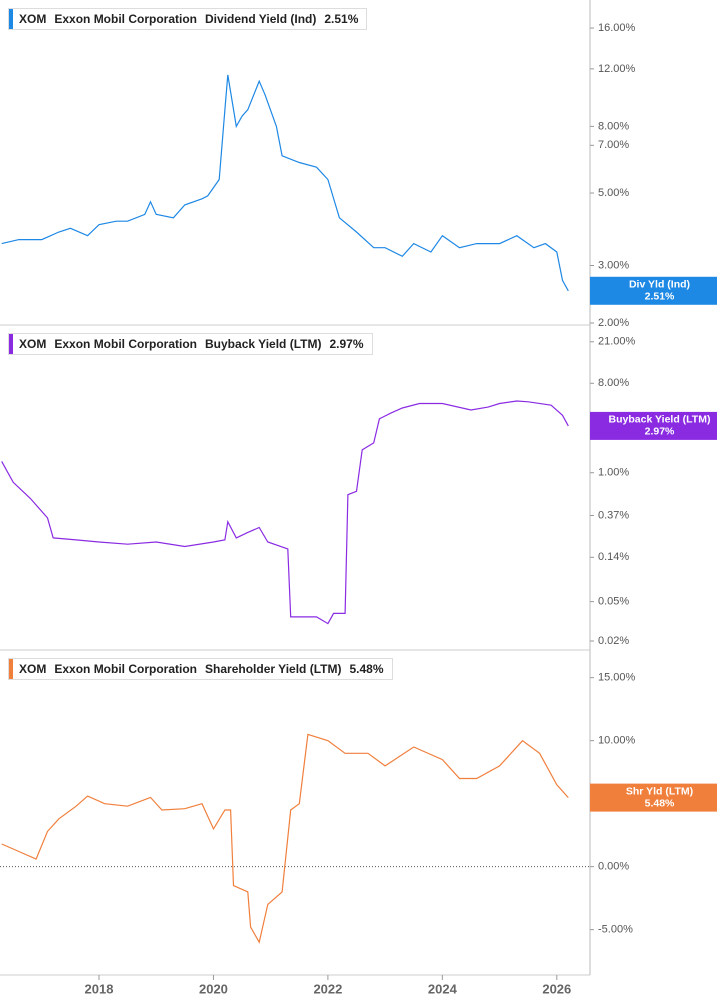 Image resolution: width=717 pixels, height=1005 pixels. What do you see at coordinates (660, 803) in the screenshot?
I see `badge-value: 5.48%` at bounding box center [660, 803].